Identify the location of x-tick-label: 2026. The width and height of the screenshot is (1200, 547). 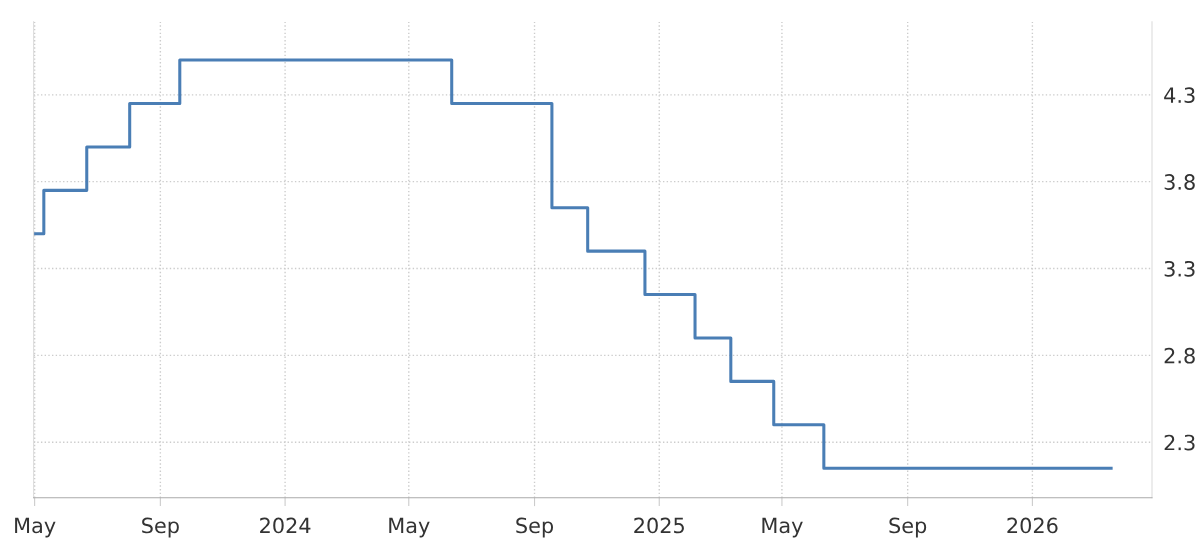
(1032, 525).